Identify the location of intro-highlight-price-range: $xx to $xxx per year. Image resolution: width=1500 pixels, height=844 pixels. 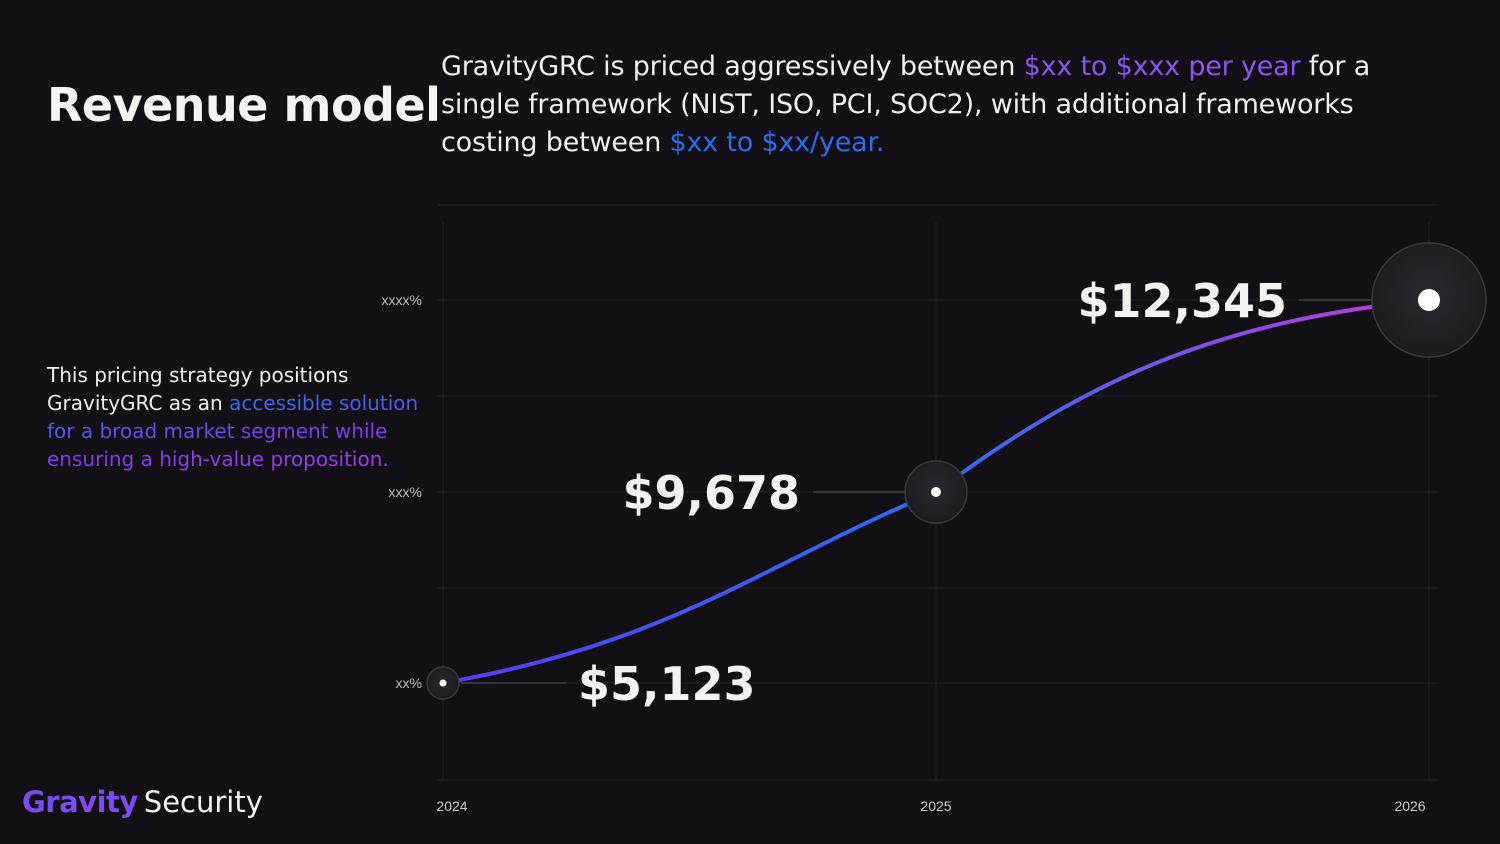
(1162, 66).